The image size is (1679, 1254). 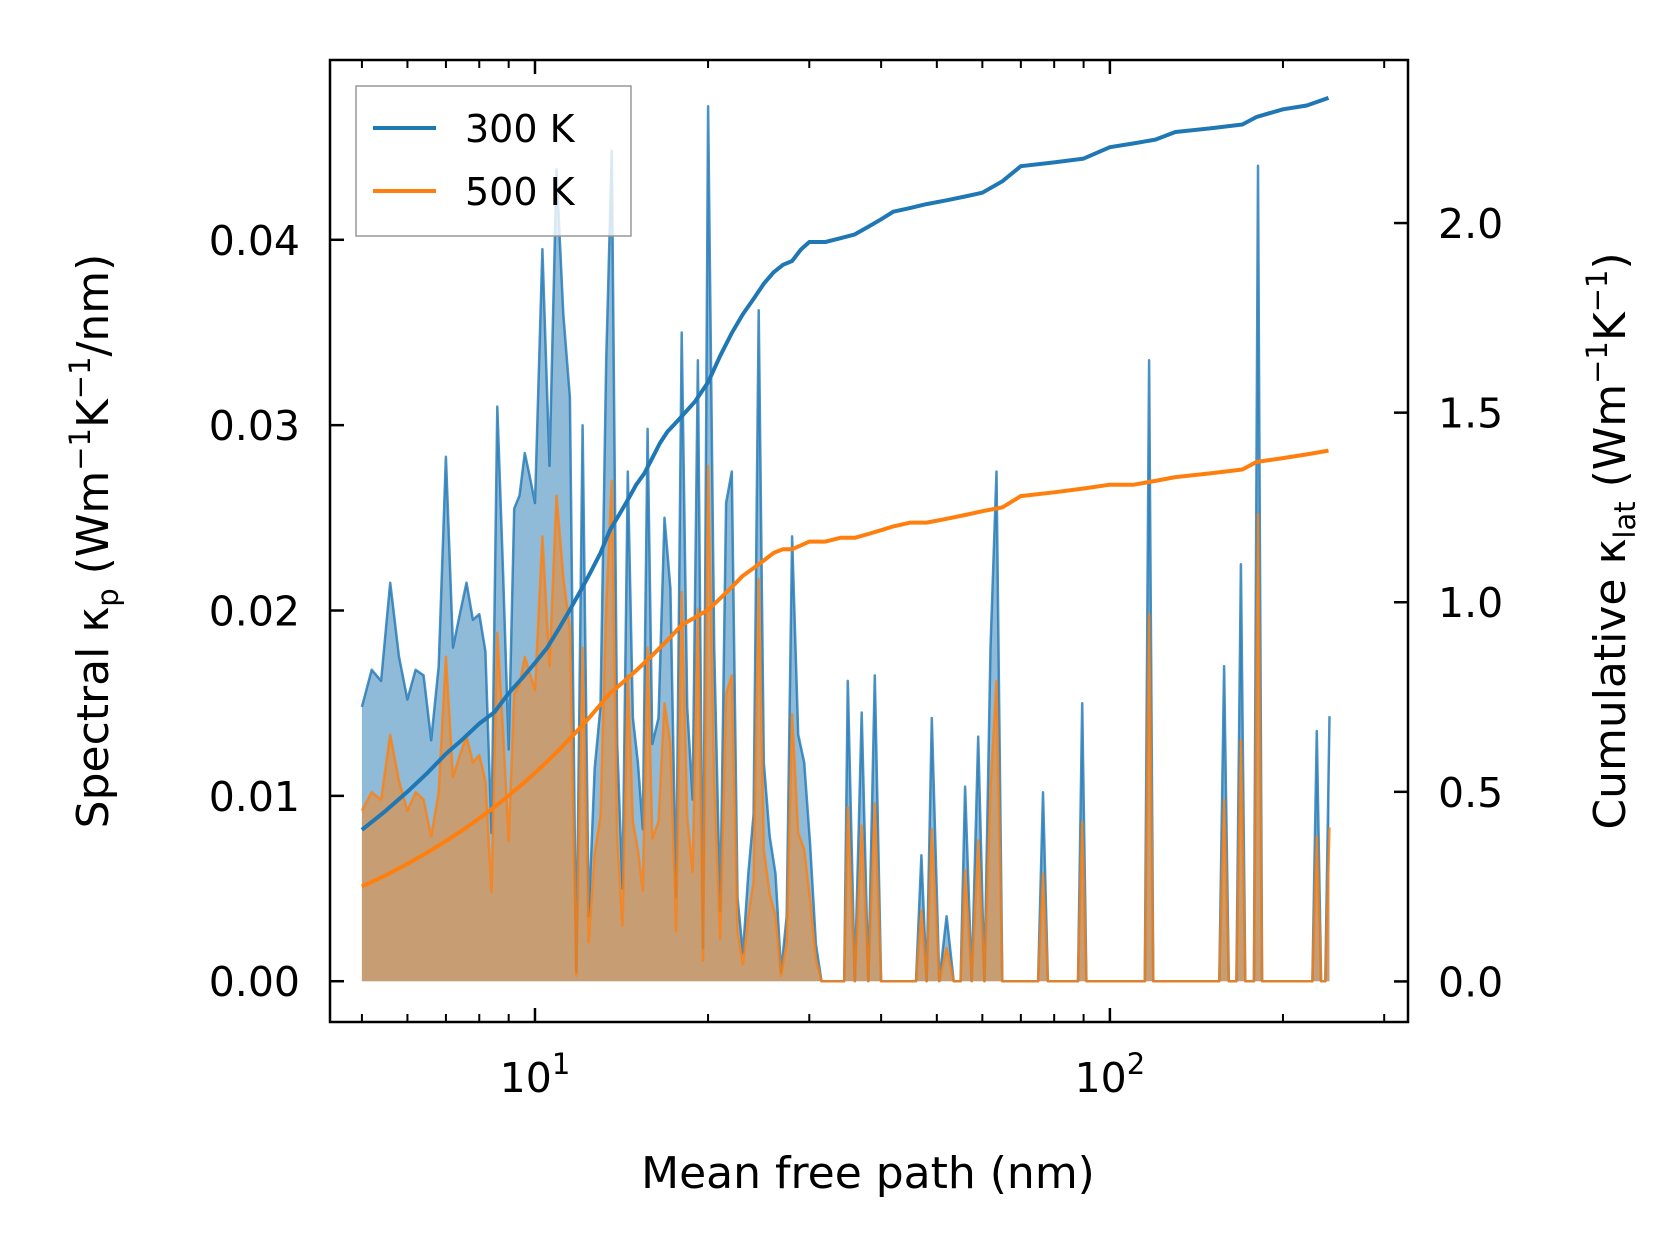 What do you see at coordinates (1611, 540) in the screenshot?
I see `y-right-axis-title: Cumulative κlat (Wm−1K−1)` at bounding box center [1611, 540].